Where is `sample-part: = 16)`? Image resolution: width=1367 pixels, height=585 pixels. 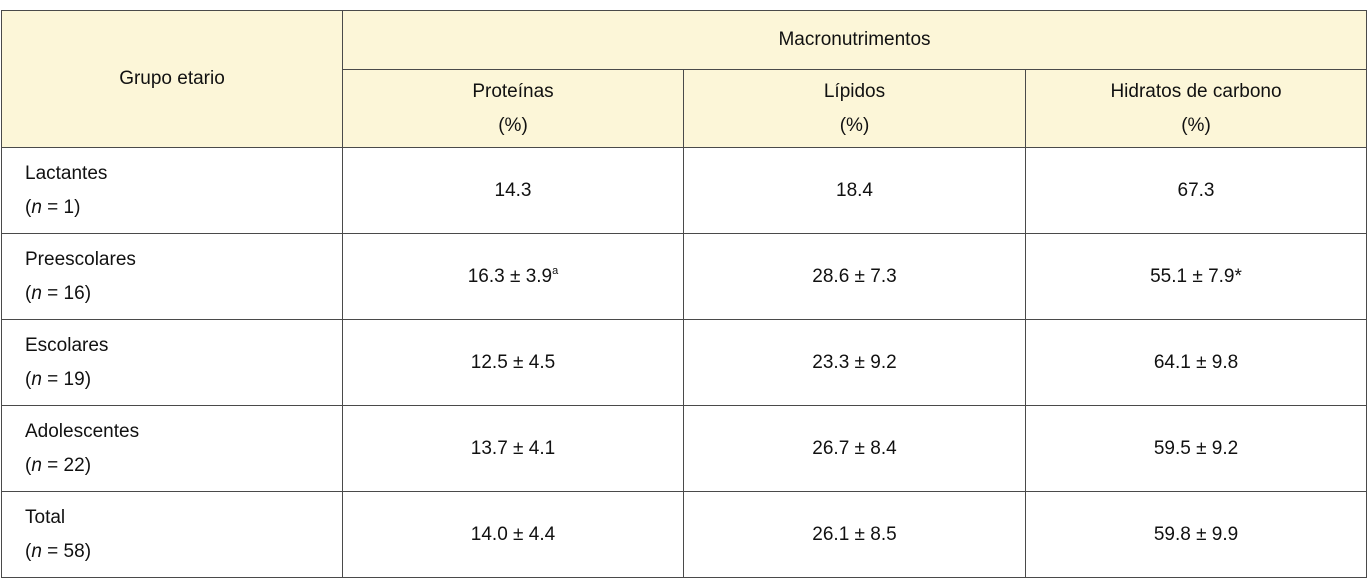
sample-part: = 16) is located at coordinates (66, 293).